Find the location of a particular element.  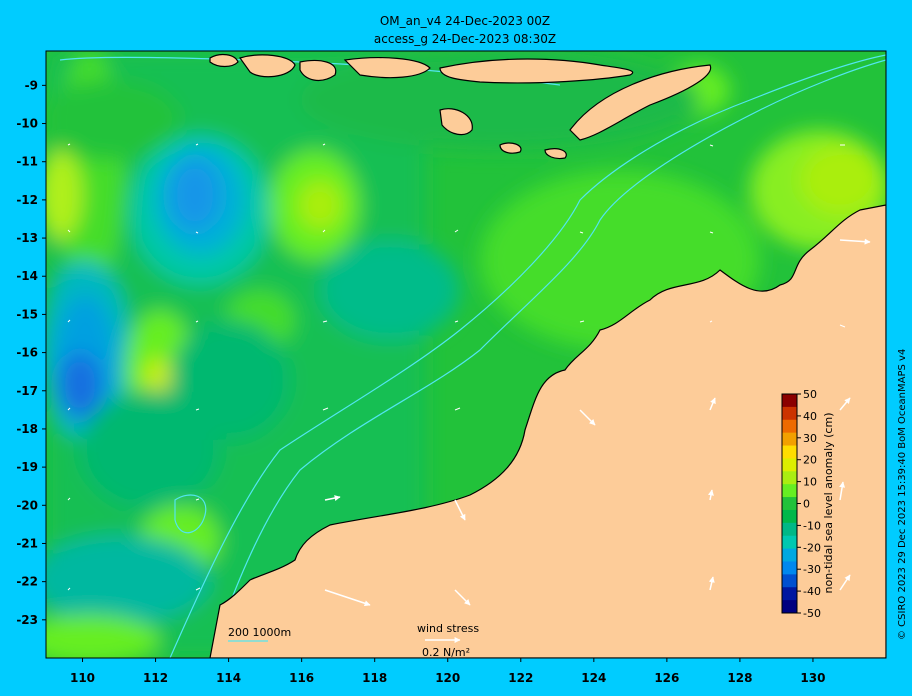

lat-tick-label: -10 is located at coordinates (27, 124).